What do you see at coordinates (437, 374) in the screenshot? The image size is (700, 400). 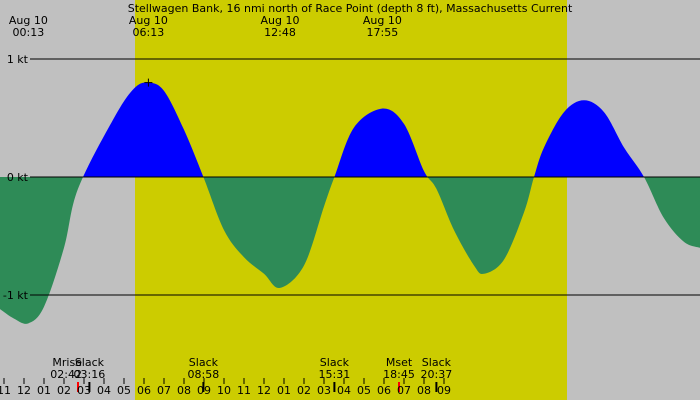 I see `event-time: 20:37` at bounding box center [437, 374].